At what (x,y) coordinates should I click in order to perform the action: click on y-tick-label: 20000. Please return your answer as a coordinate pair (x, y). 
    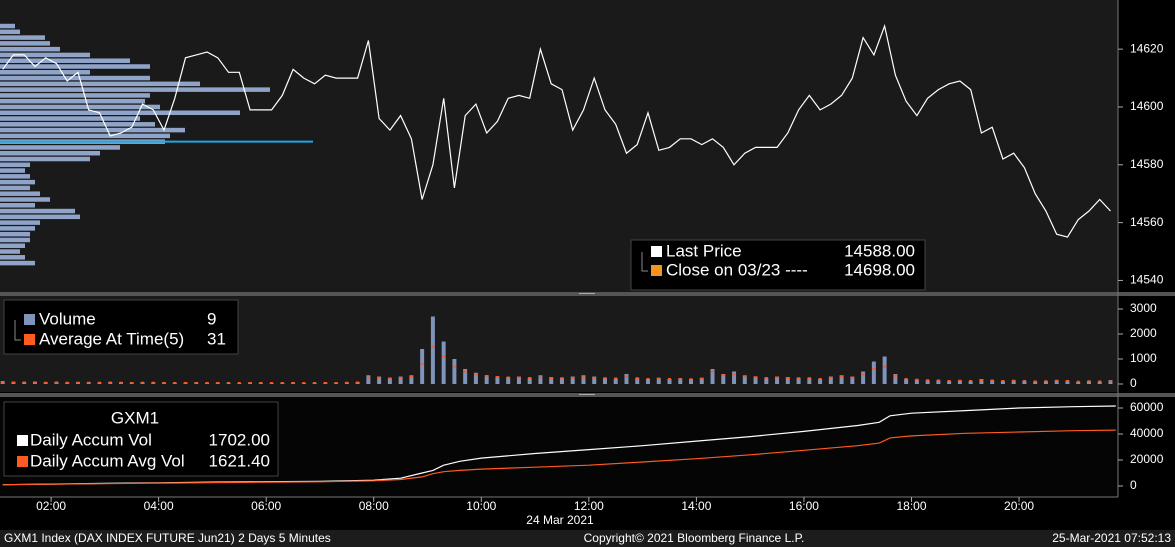
    Looking at the image, I should click on (1147, 459).